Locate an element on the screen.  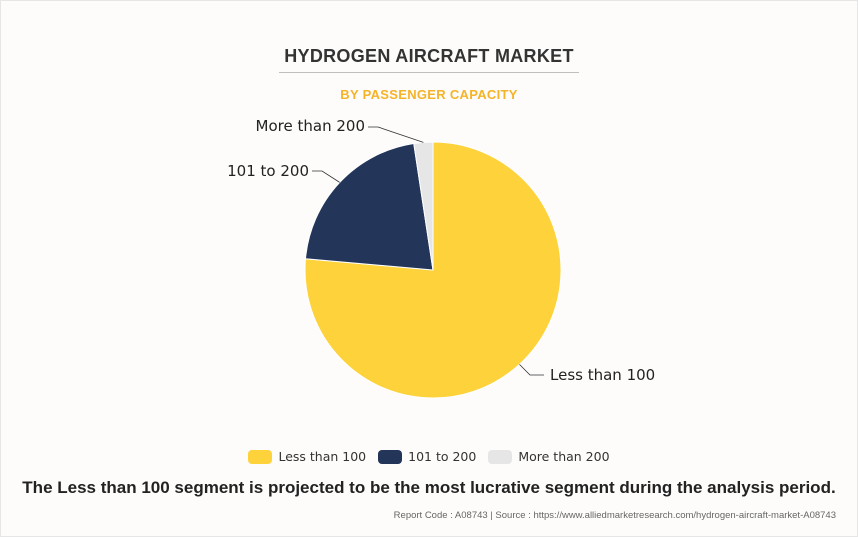
slice-label: 101 to 200 is located at coordinates (268, 171).